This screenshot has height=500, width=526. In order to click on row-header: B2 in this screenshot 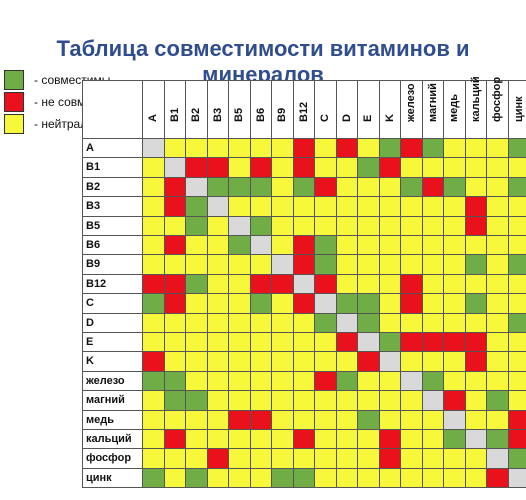, I will do `click(112, 187)`.